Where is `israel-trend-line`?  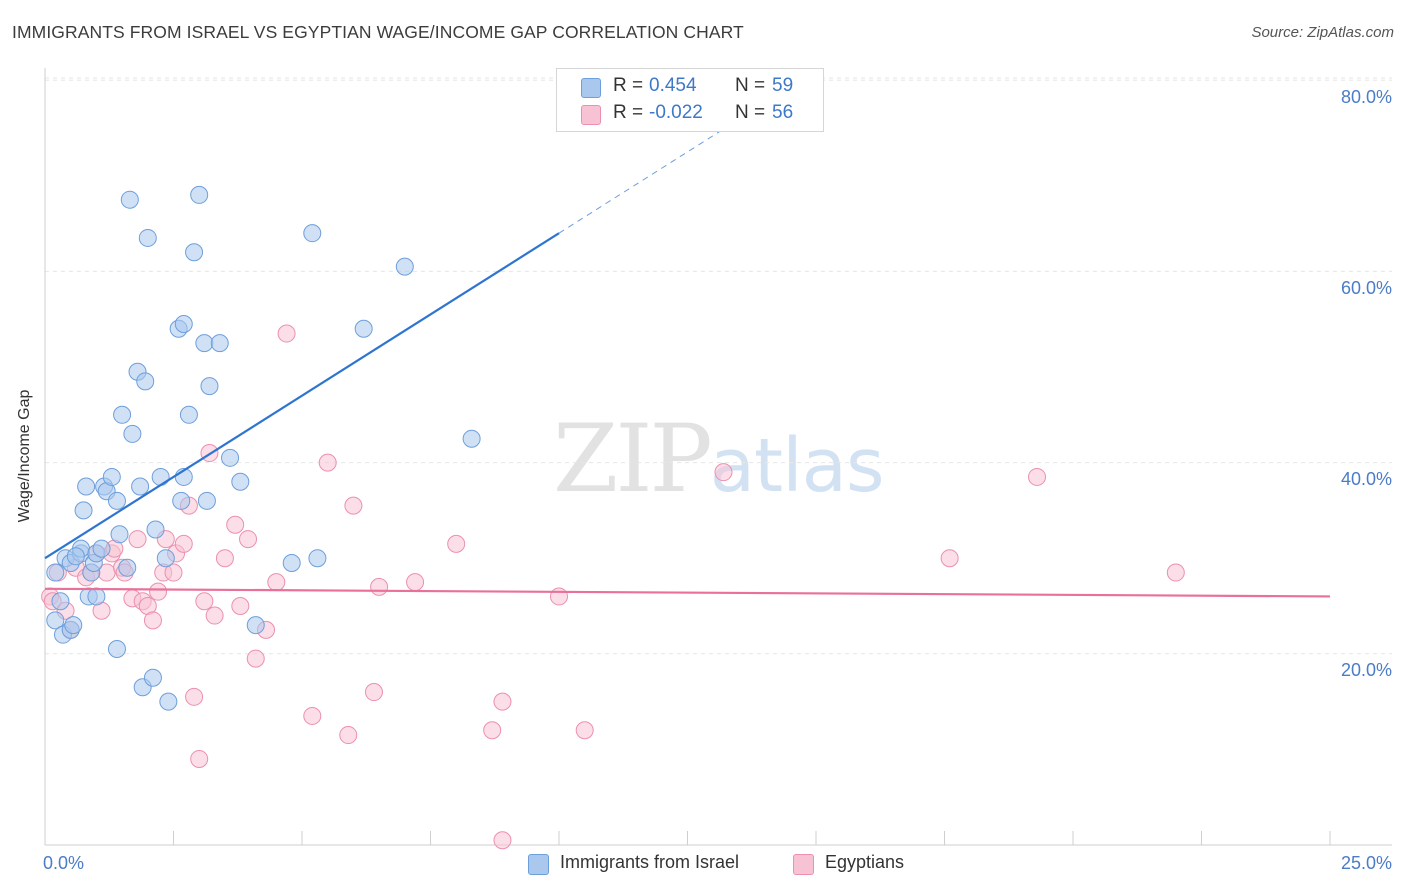
israel-trend-line is located at coordinates (302, 396).